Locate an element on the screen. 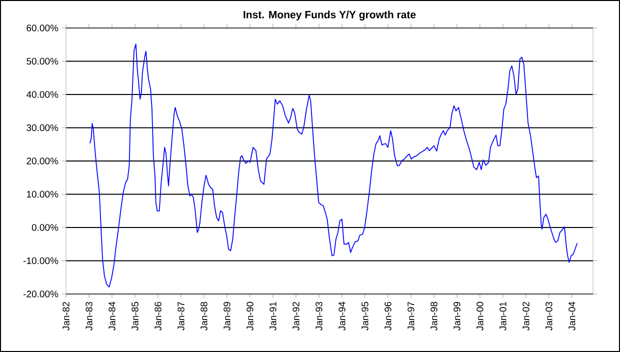 Image resolution: width=620 pixels, height=352 pixels. y-tick-label: 50.00% is located at coordinates (42, 61).